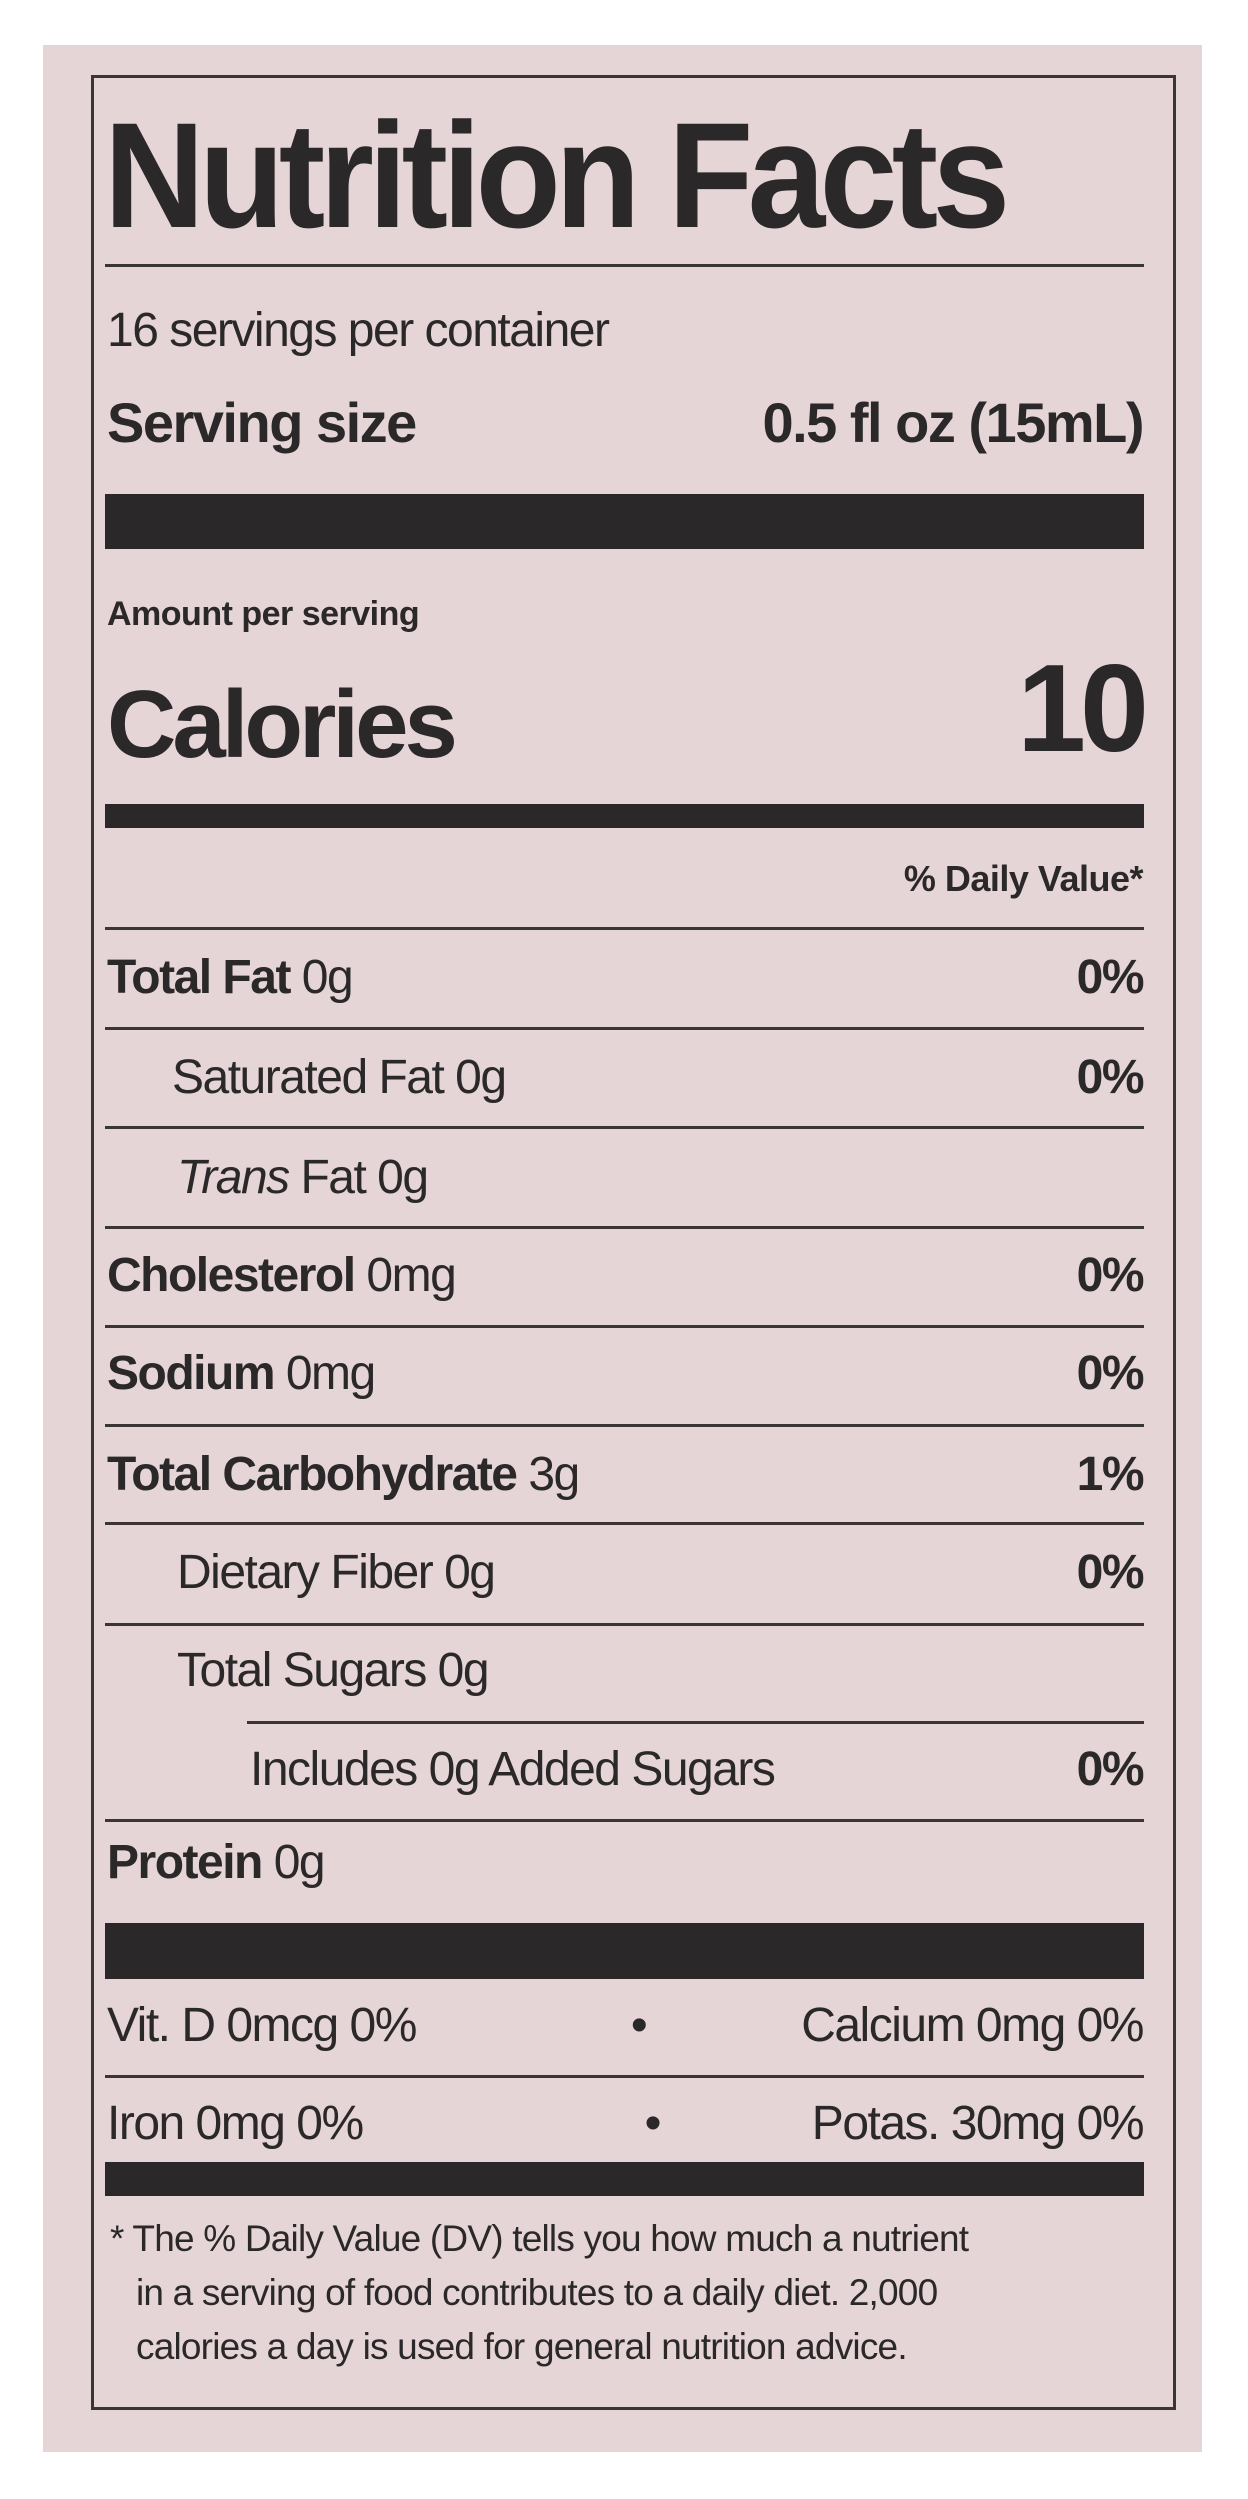 The width and height of the screenshot is (1248, 2499). Describe the element at coordinates (660, 1670) in the screenshot. I see `nutrient-row: Total Sugars 0g` at that location.